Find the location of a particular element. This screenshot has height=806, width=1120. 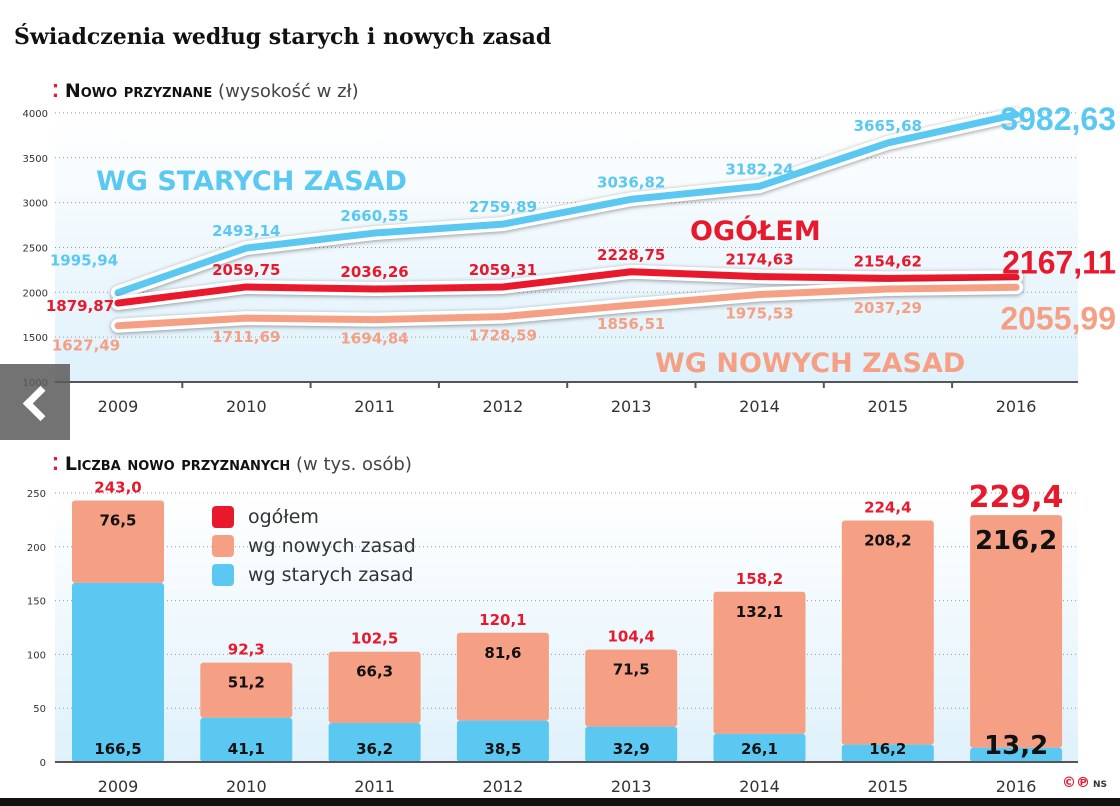

bottom-bar is located at coordinates (560, 802).